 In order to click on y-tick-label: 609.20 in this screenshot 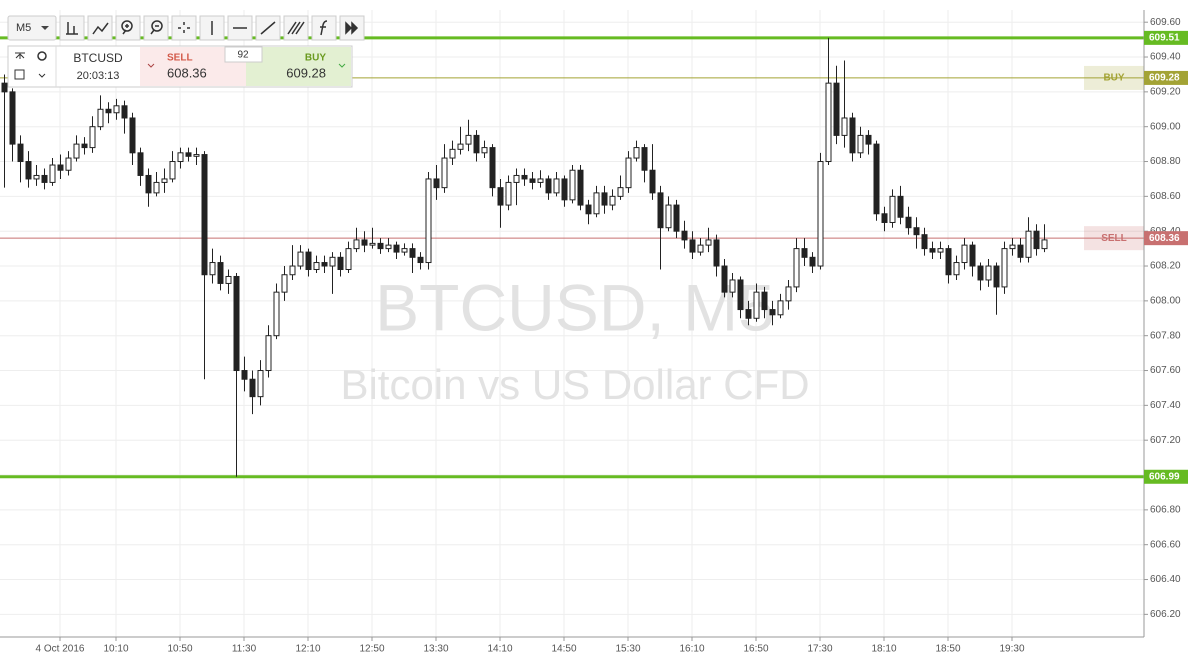, I will do `click(1165, 91)`.